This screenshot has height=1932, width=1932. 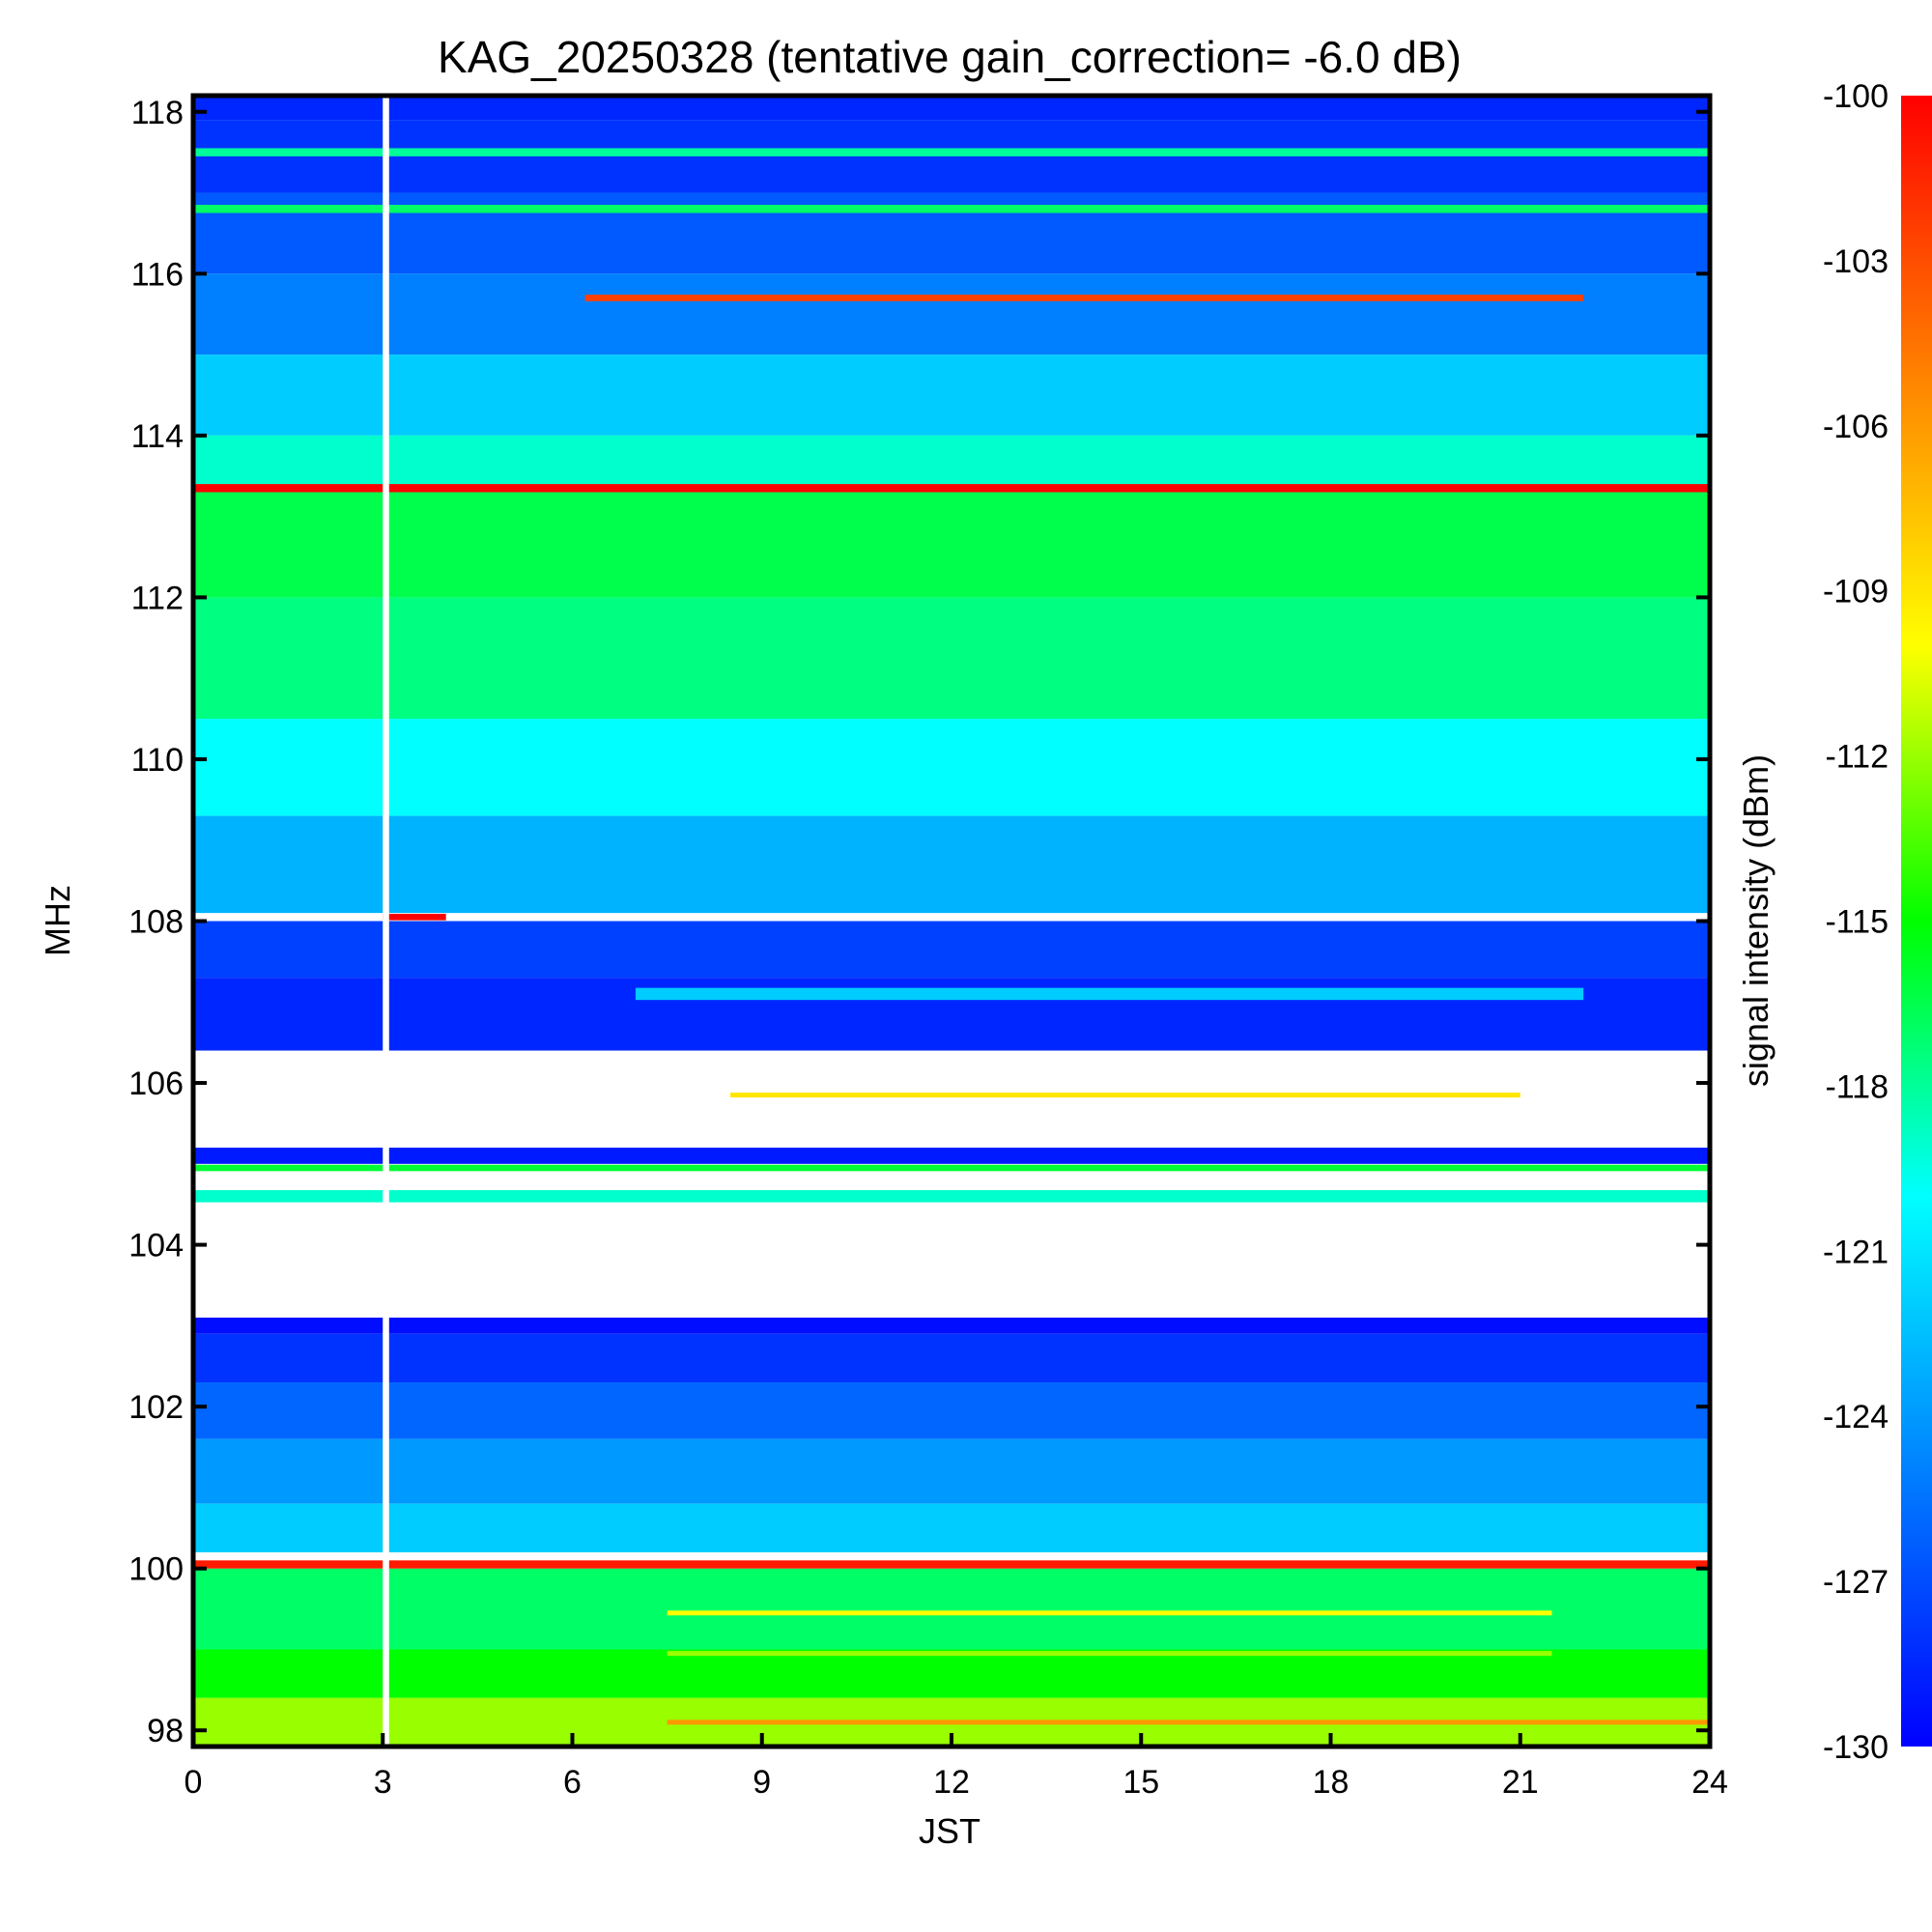 I want to click on colorbar, so click(x=1916, y=921).